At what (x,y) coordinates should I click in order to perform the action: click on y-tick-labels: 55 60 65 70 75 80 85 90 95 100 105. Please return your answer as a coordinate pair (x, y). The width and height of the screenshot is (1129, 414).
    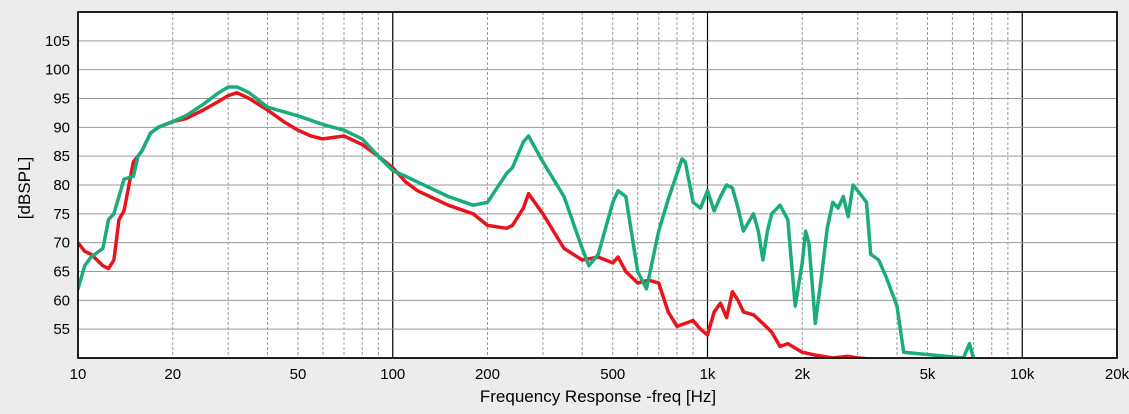
    Looking at the image, I should click on (57, 185).